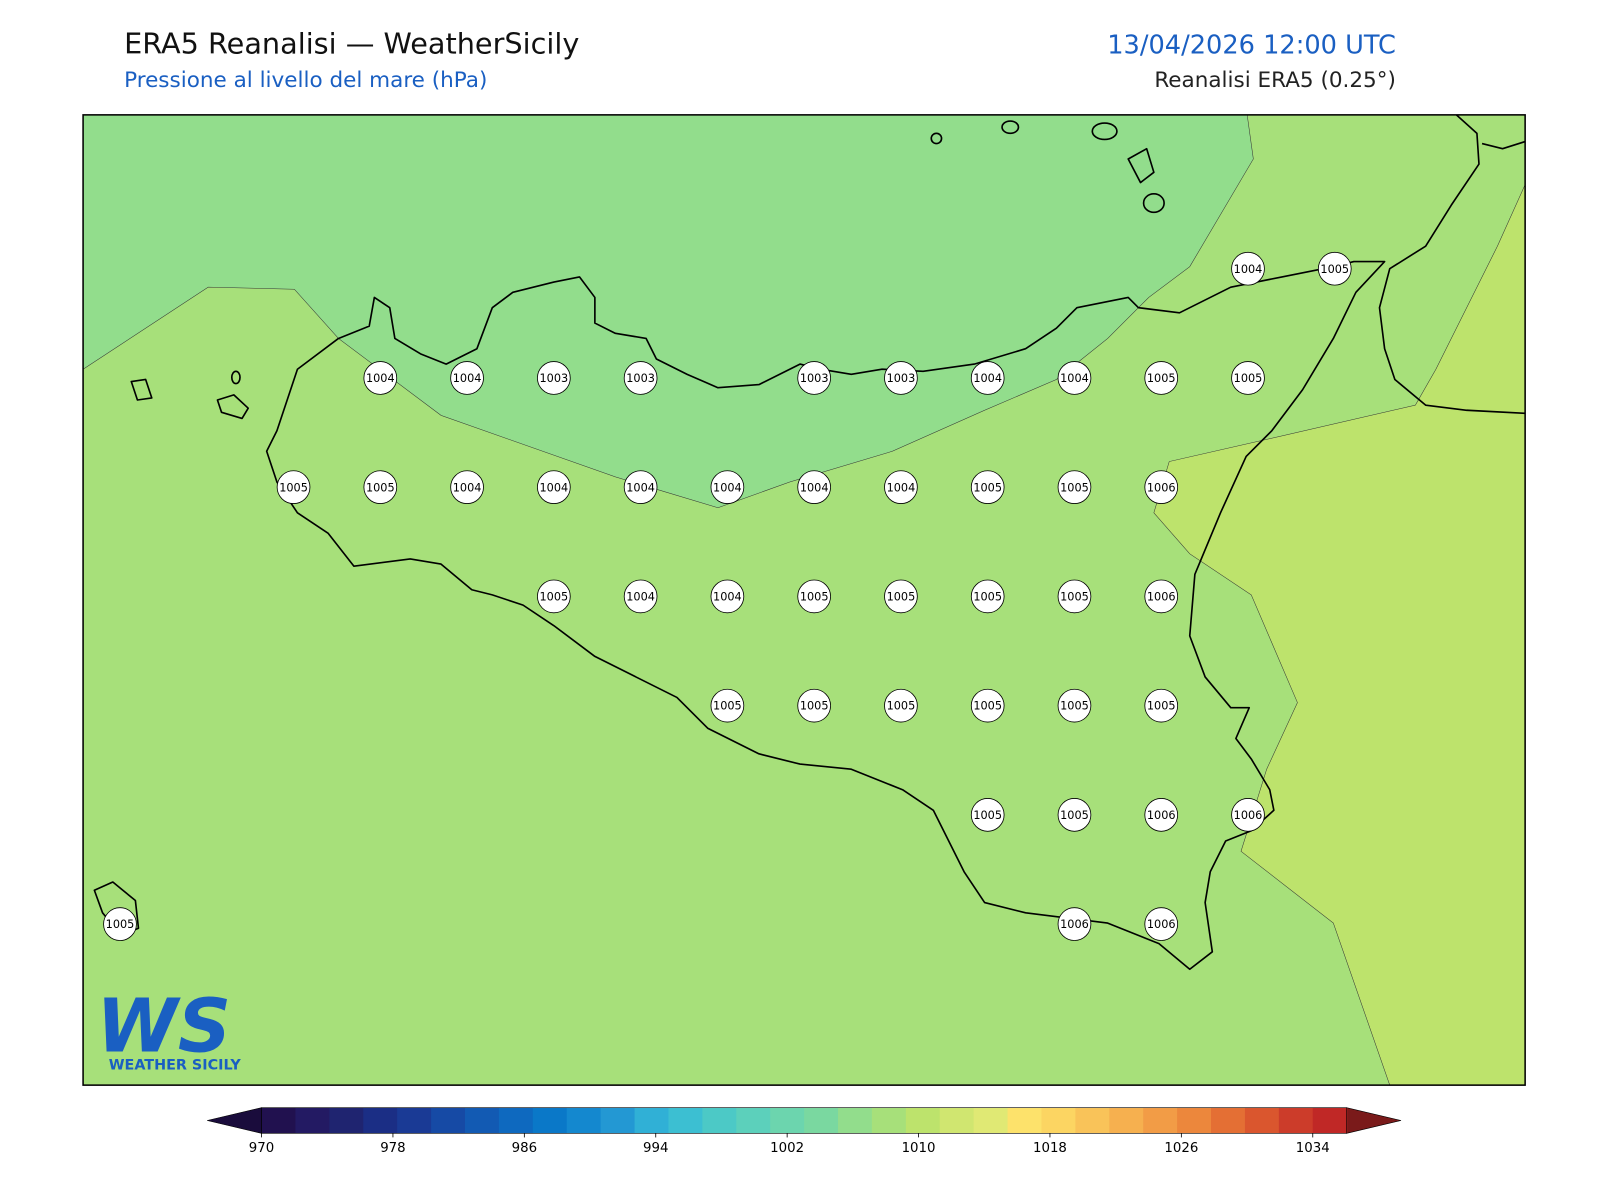 This screenshot has height=1204, width=1600. I want to click on logo: WS WEATHER SICILY, so click(168, 1028).